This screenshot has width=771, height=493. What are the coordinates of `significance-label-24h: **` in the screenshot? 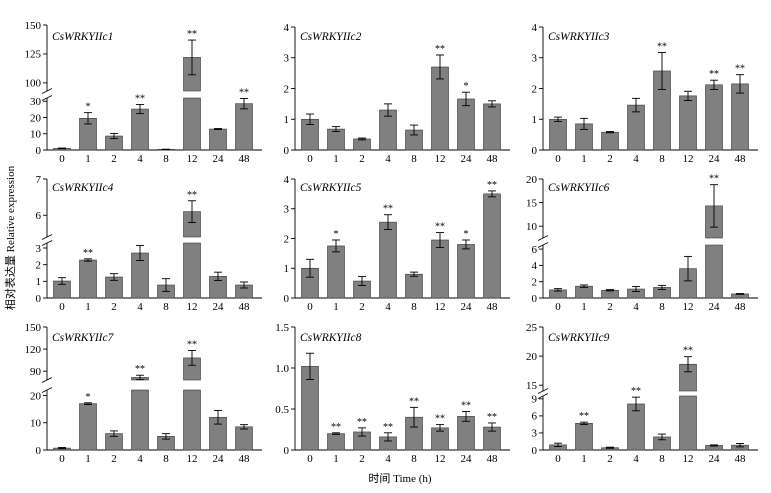 It's located at (714, 74).